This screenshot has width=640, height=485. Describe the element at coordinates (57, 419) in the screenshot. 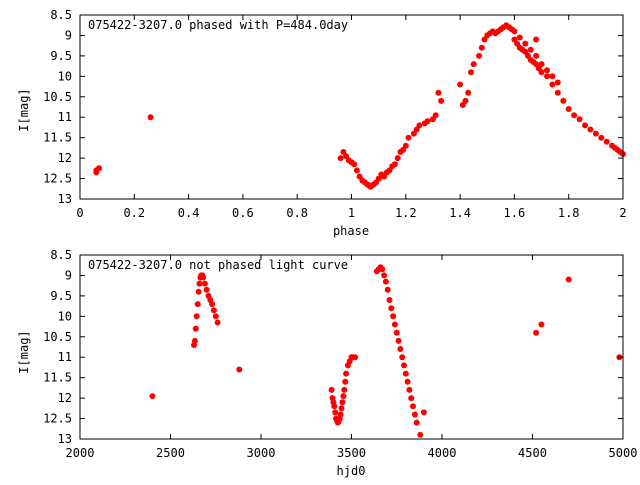

I see `unphased-ytick-label: 12.5` at that location.